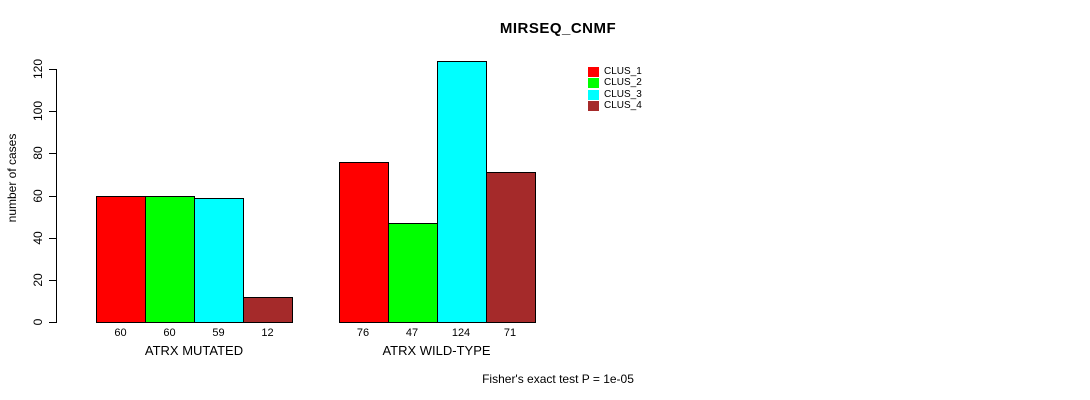 This screenshot has width=1090, height=400. What do you see at coordinates (38, 322) in the screenshot?
I see `y-axis-tick-label: 0` at bounding box center [38, 322].